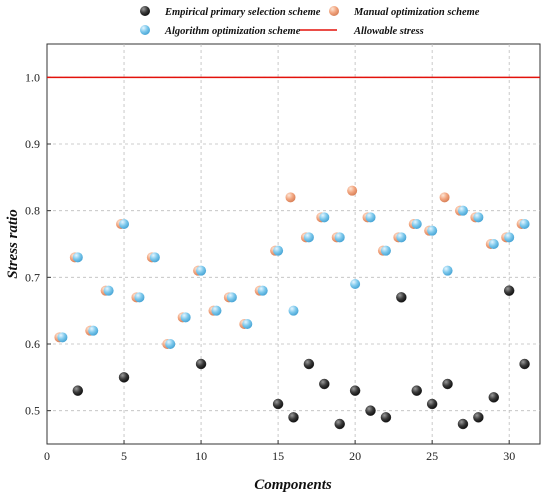 This screenshot has width=550, height=496. I want to click on blue-sphere-icon, so click(145, 30).